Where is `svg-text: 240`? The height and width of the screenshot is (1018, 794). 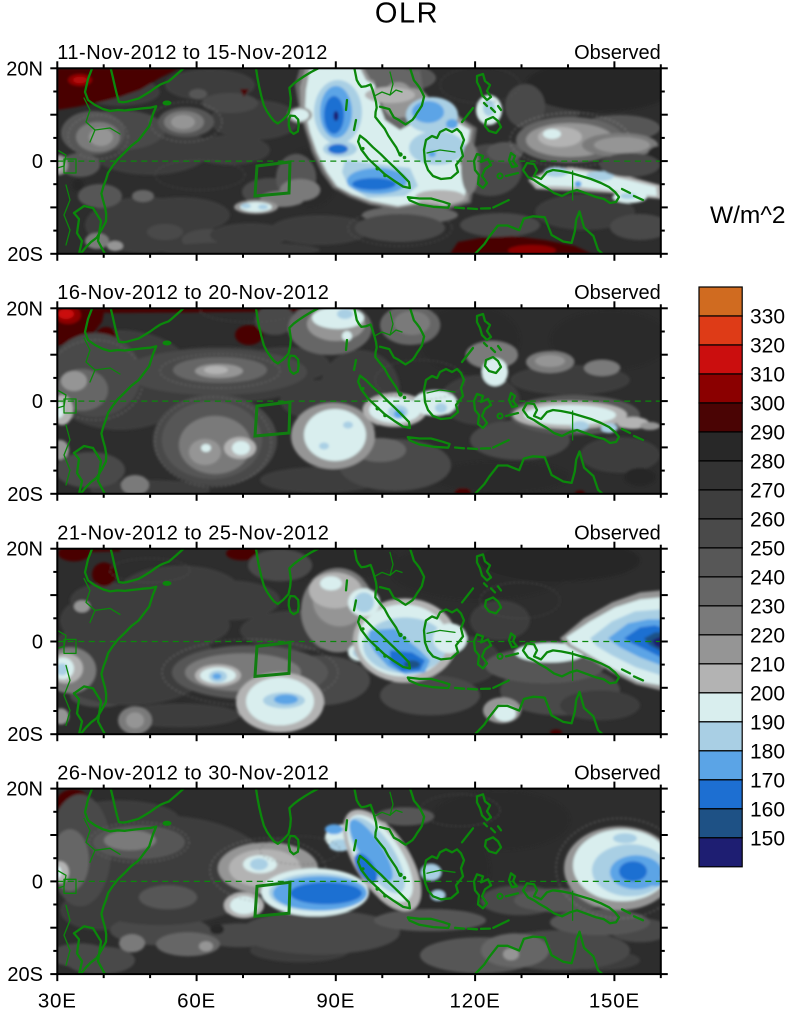
svg-text: 240 is located at coordinates (767, 577).